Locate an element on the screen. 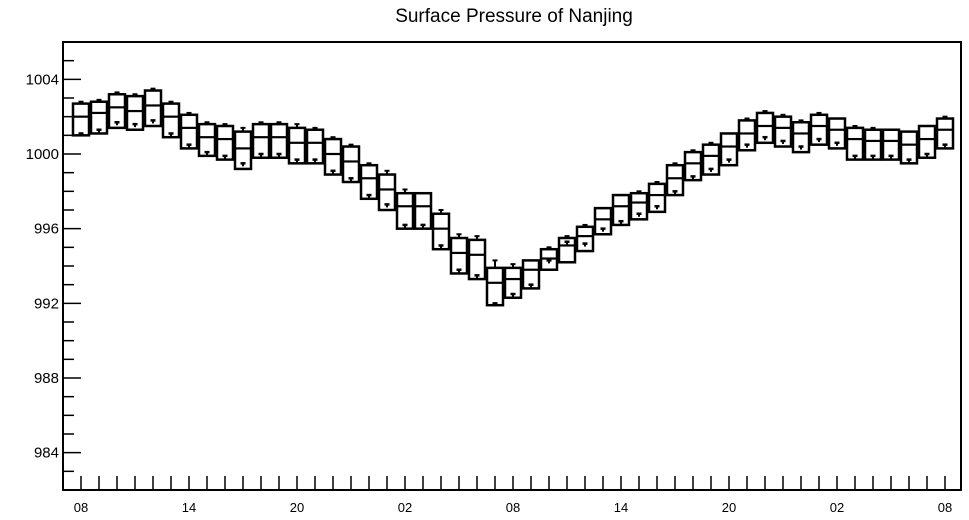 The image size is (969, 520). chart-title: Surface Pressure of Nanjing is located at coordinates (514, 16).